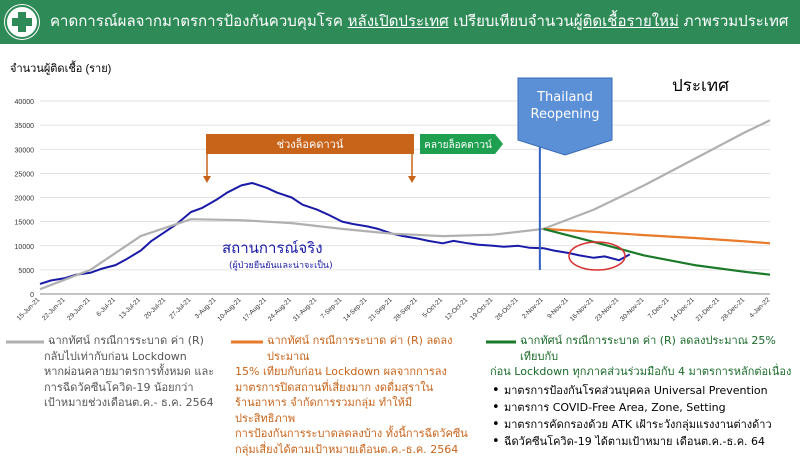  What do you see at coordinates (507, 309) in the screenshot?
I see `x-tick-label: 26-Oct-21` at bounding box center [507, 309].